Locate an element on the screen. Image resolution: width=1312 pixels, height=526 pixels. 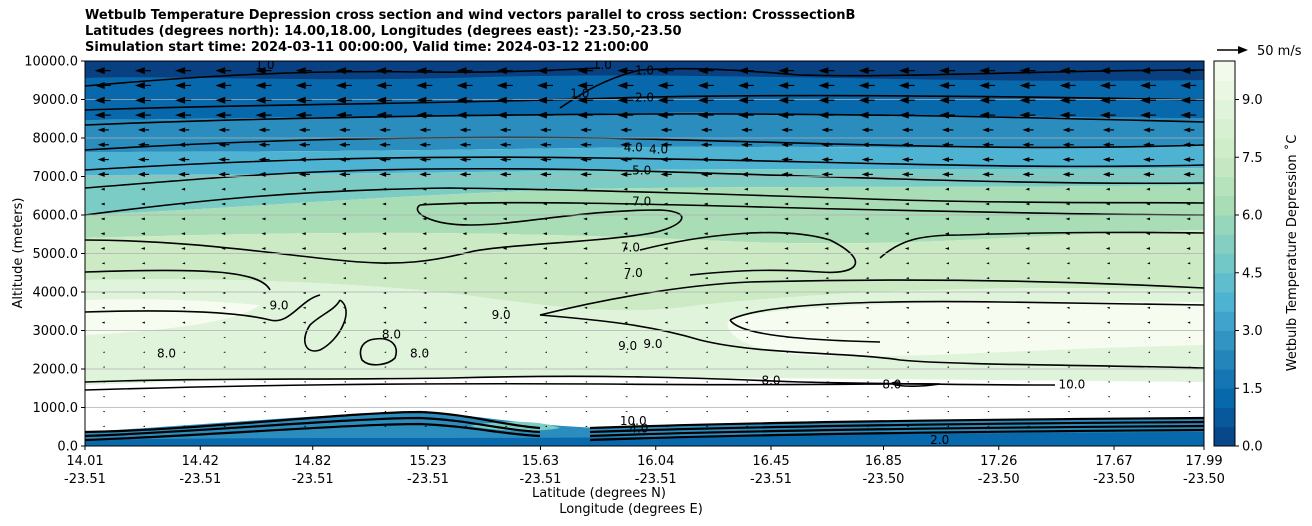
x-tick-label-lat: 14.01 is located at coordinates (84, 461).